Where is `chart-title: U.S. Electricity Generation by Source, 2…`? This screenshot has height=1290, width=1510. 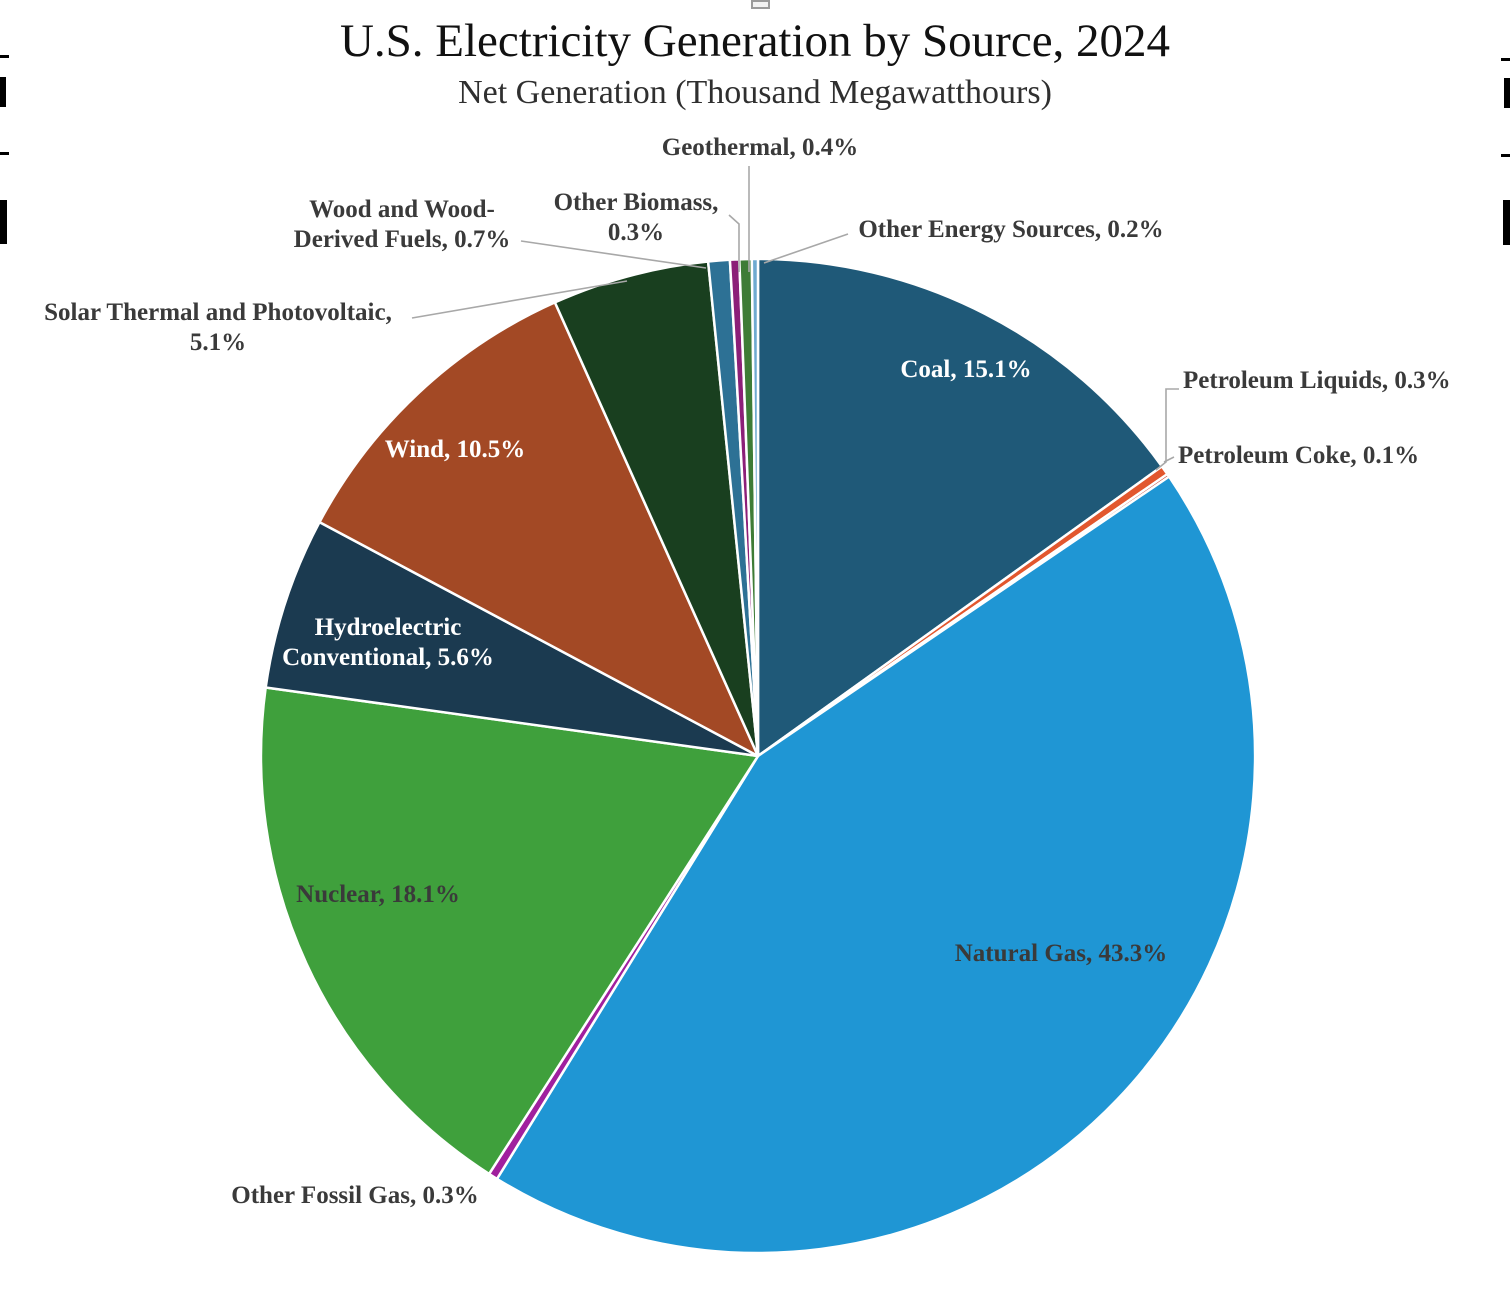 chart-title: U.S. Electricity Generation by Source, 2… is located at coordinates (755, 41).